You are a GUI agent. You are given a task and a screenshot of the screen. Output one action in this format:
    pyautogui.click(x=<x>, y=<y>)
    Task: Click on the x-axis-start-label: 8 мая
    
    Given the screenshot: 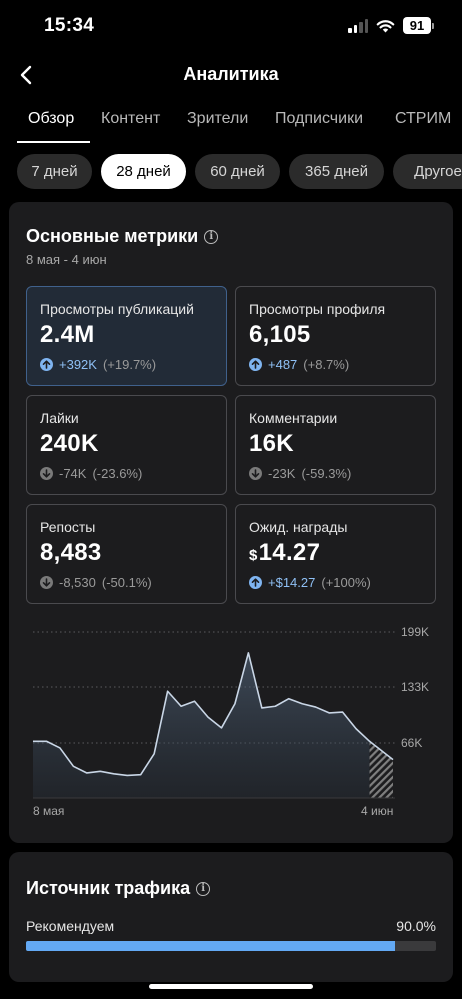 What is the action you would take?
    pyautogui.click(x=49, y=811)
    